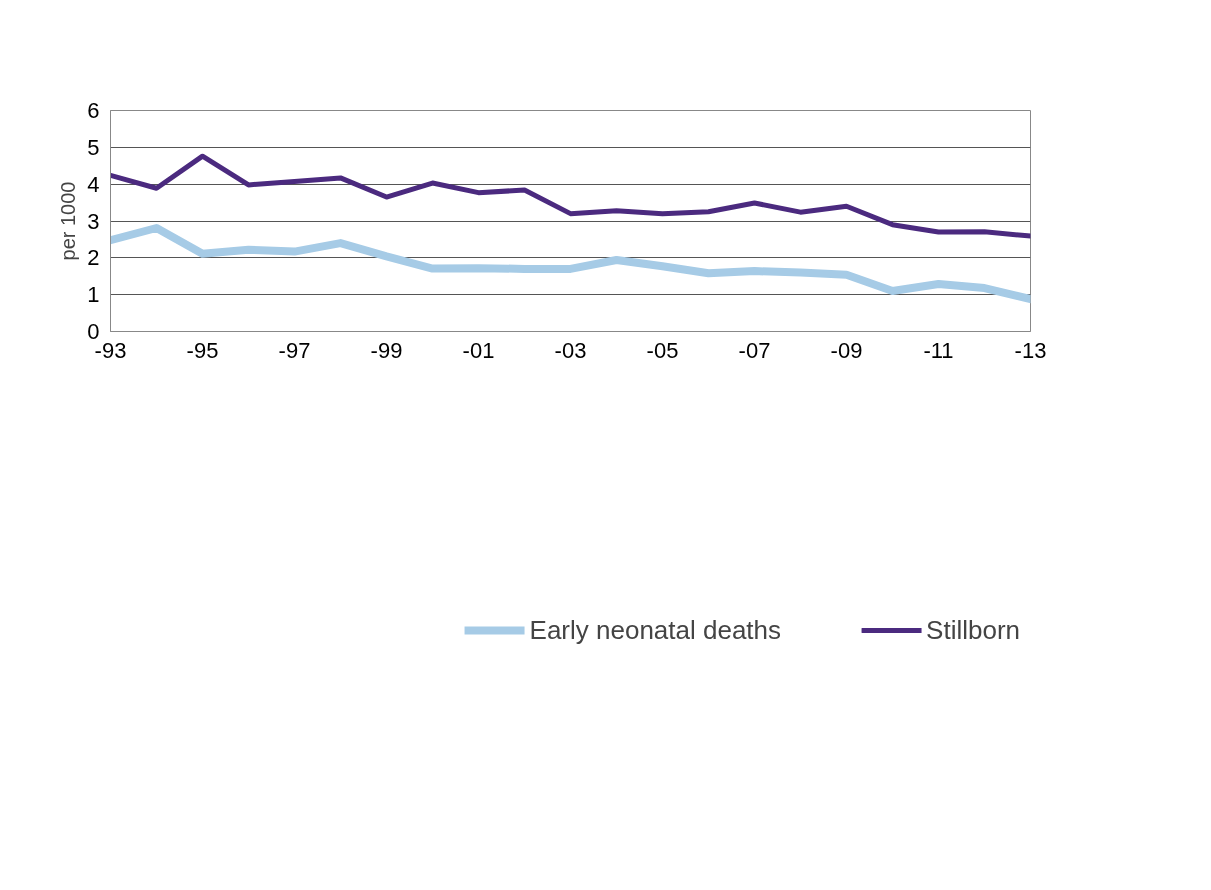 The width and height of the screenshot is (1211, 890). What do you see at coordinates (93, 331) in the screenshot?
I see `y-tick-label: 0` at bounding box center [93, 331].